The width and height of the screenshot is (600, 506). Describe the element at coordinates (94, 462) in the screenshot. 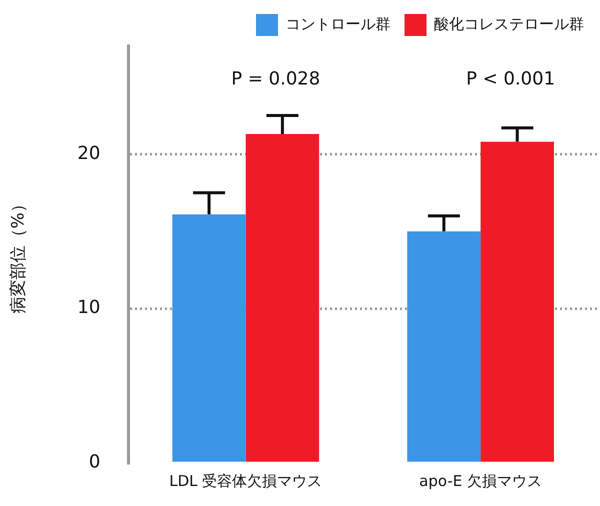

I see `y-tick-label: 0` at that location.